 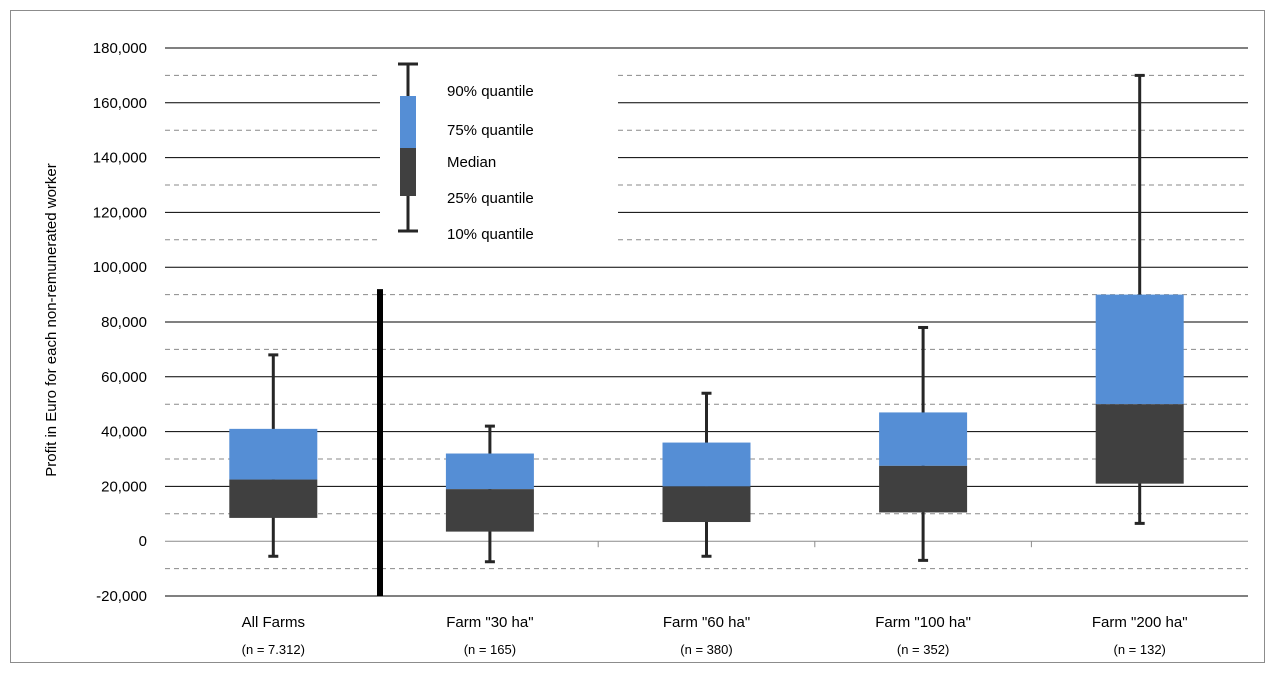 What do you see at coordinates (120, 212) in the screenshot?
I see `y-tick-label: 120,000` at bounding box center [120, 212].